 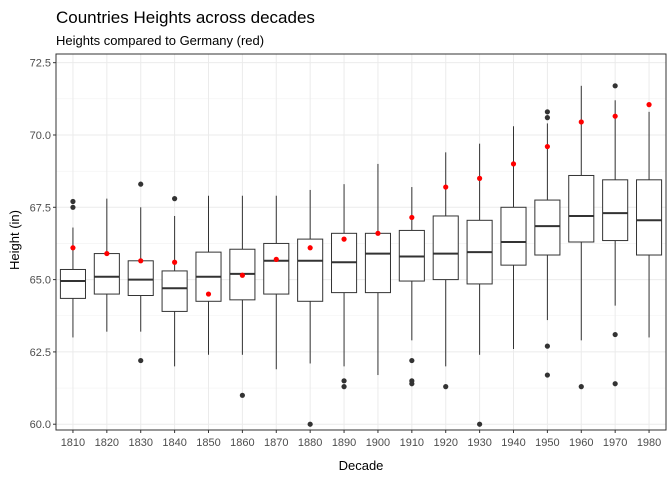 I want to click on x-tick-label: 1950, so click(x=547, y=443).